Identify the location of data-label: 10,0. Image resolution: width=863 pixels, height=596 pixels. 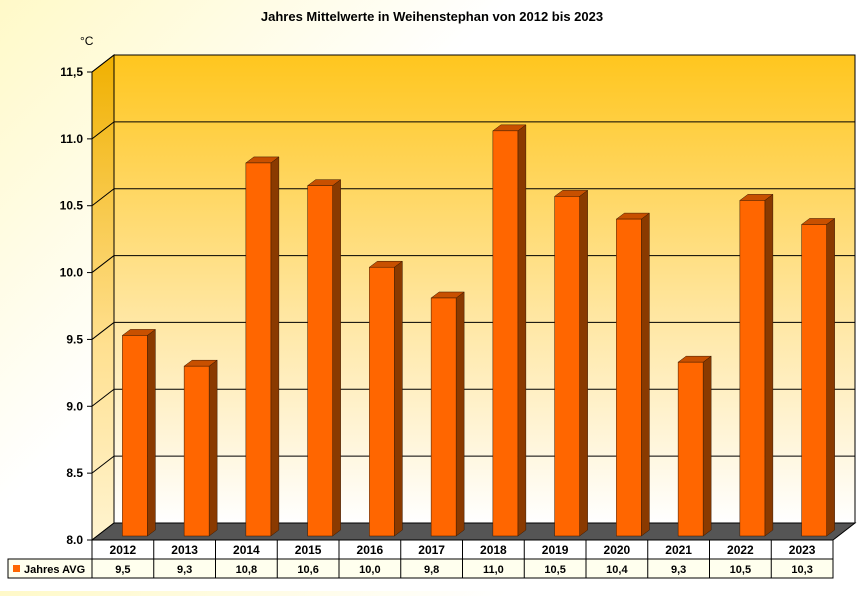
(369, 570).